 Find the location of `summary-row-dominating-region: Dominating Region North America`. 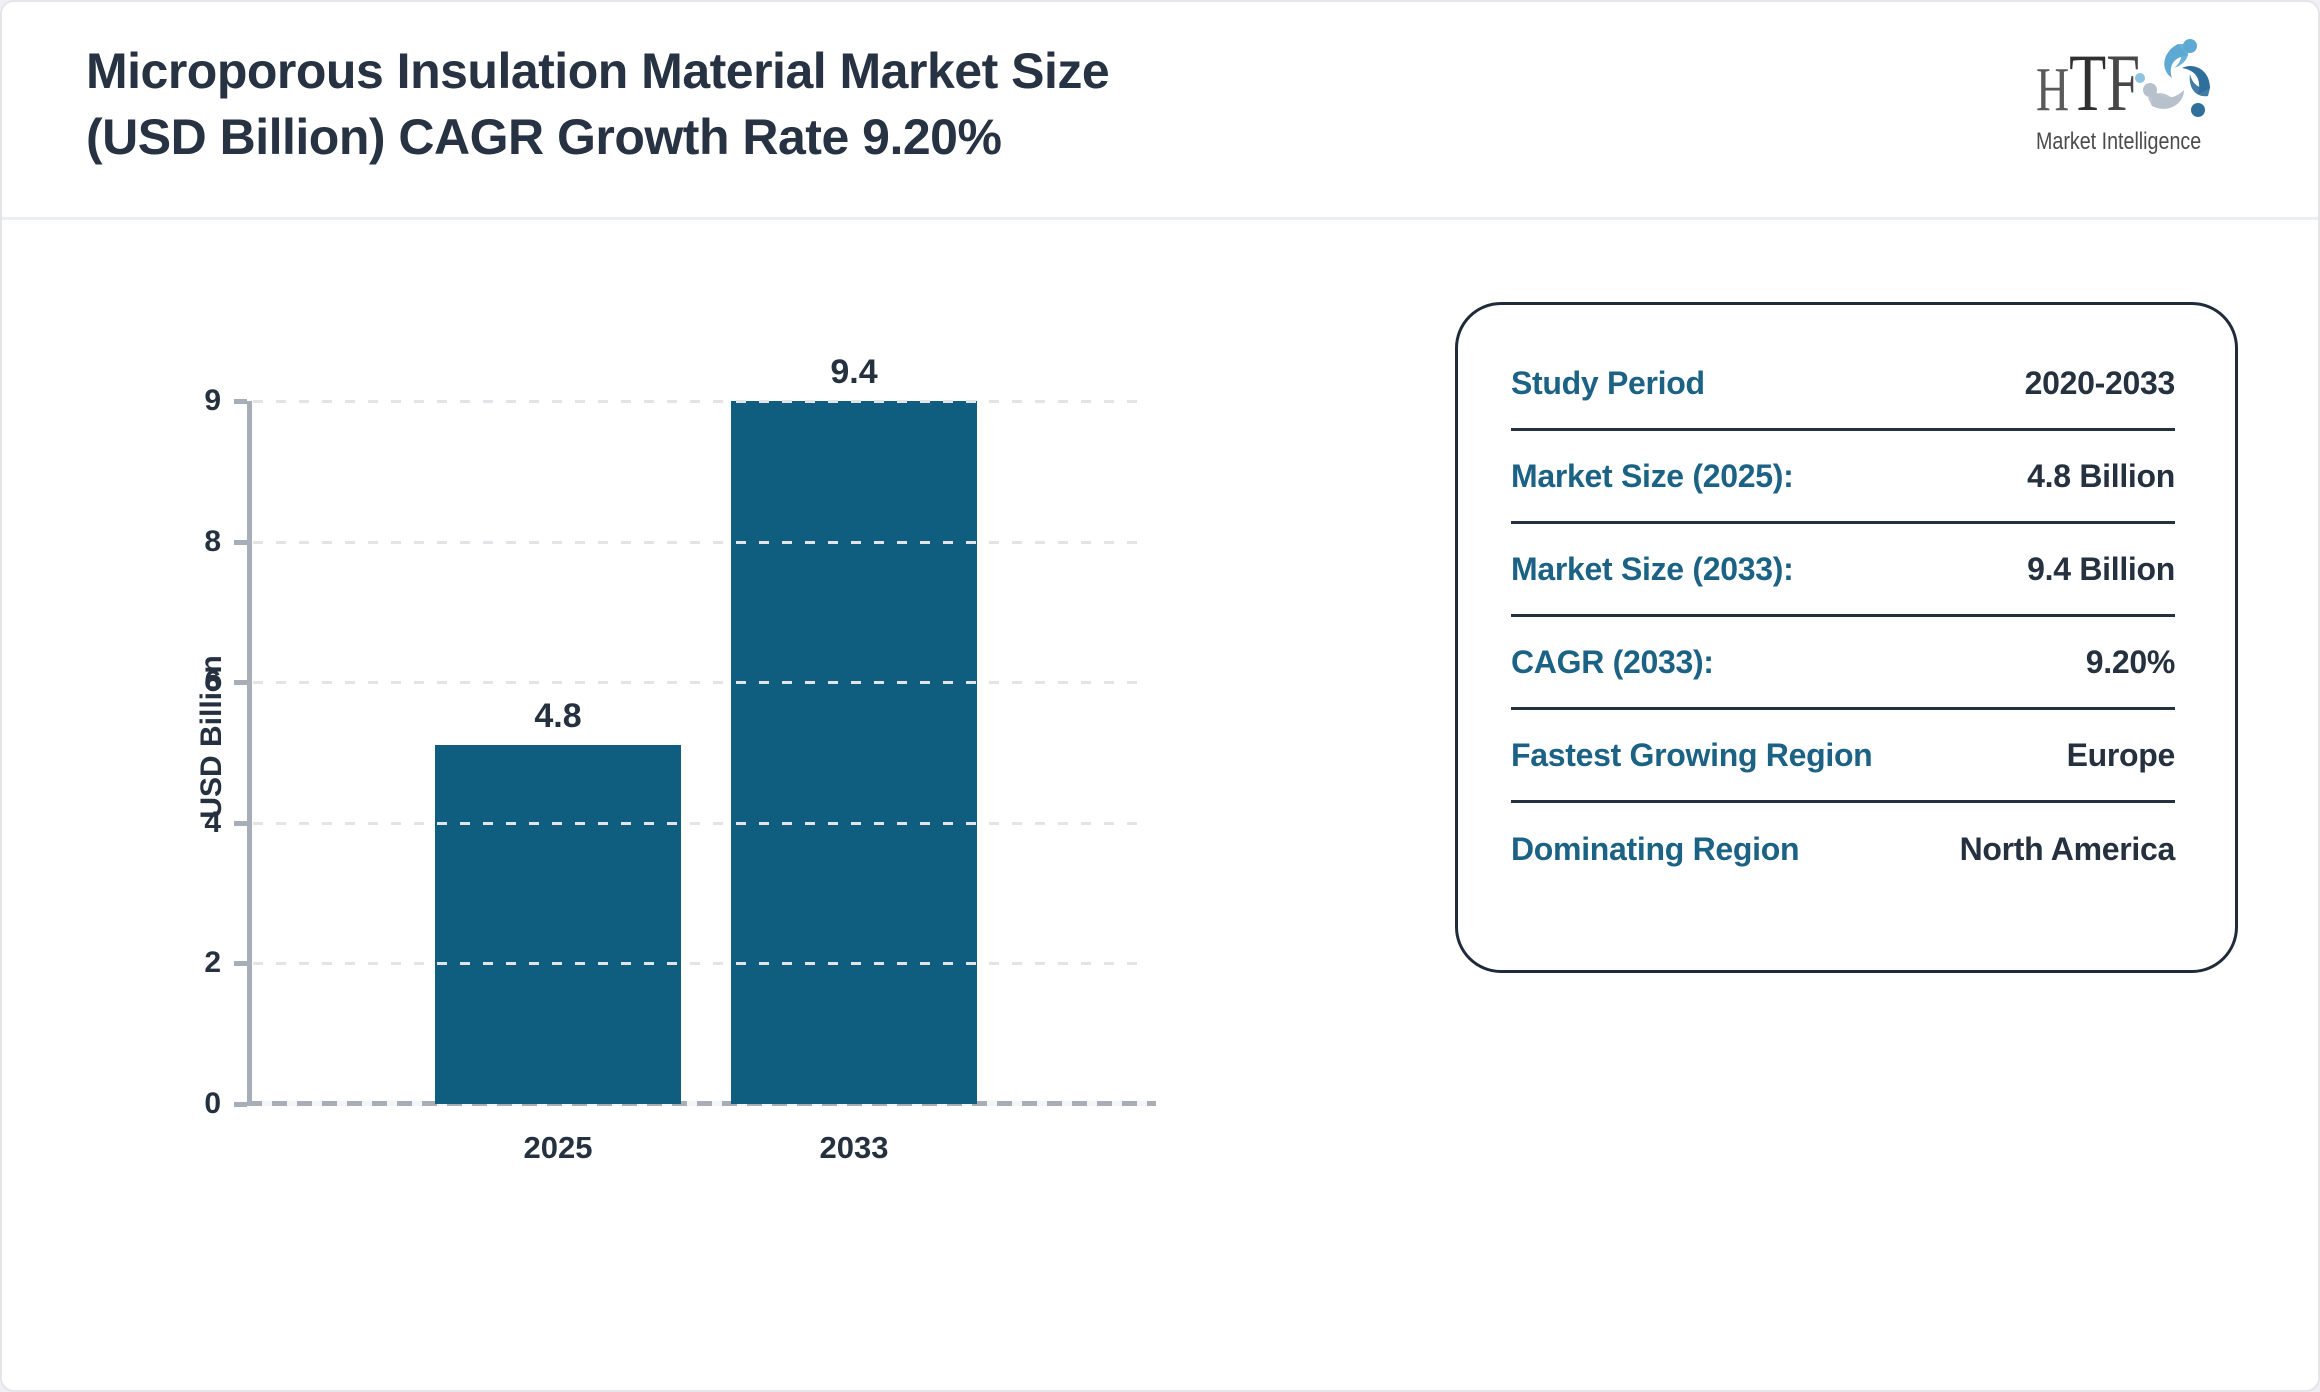

summary-row-dominating-region: Dominating Region North America is located at coordinates (1843, 849).